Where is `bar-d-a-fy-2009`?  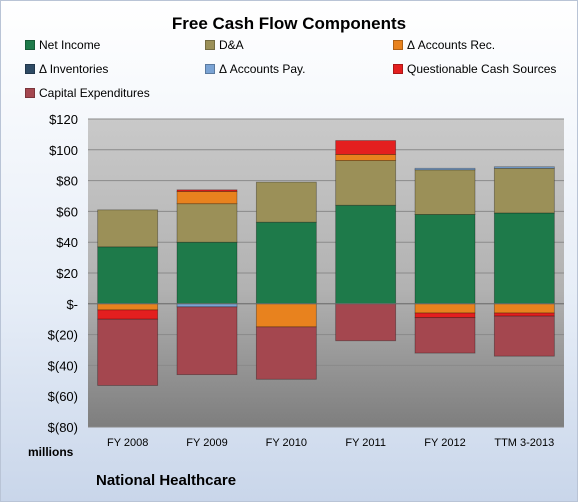 bar-d-a-fy-2009 is located at coordinates (207, 223).